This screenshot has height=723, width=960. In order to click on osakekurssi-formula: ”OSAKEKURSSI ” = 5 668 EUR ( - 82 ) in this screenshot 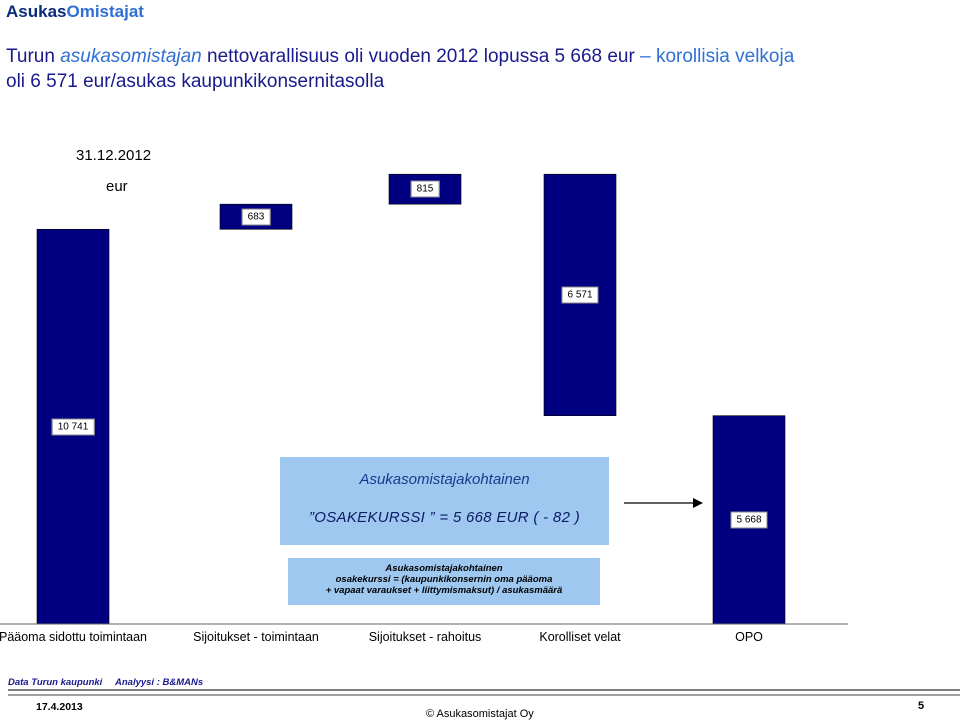, I will do `click(444, 517)`.